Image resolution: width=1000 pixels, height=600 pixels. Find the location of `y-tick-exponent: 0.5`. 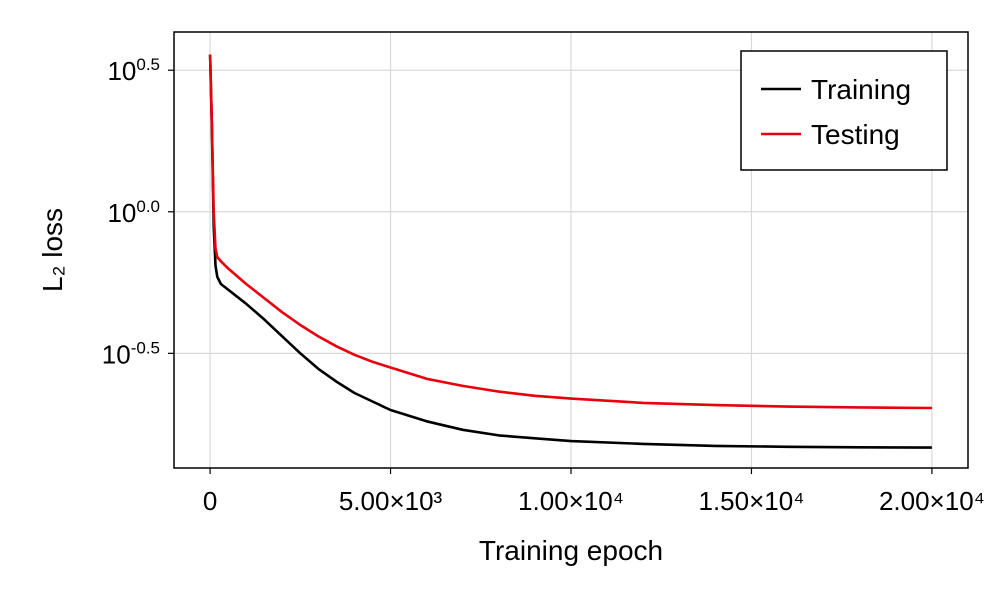

y-tick-exponent: 0.5 is located at coordinates (148, 64).